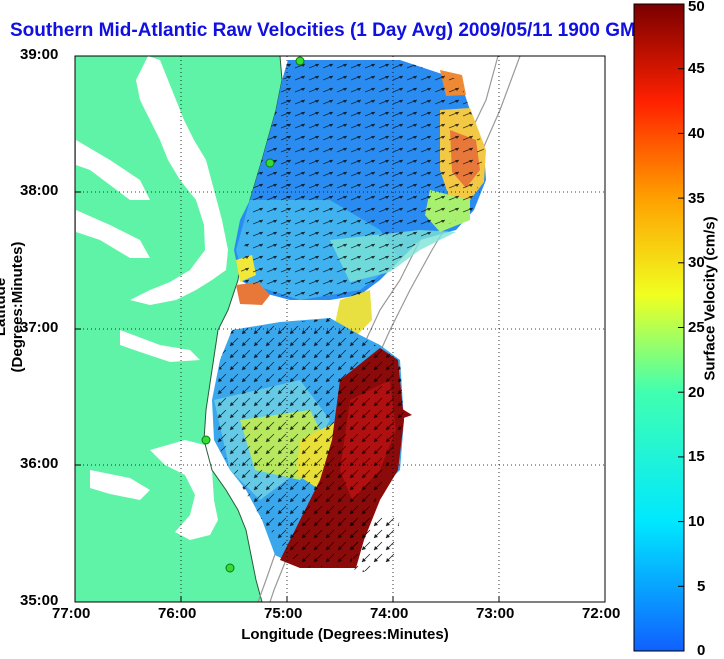 The image size is (724, 659). What do you see at coordinates (696, 198) in the screenshot?
I see `colorbar-tick-label: 35` at bounding box center [696, 198].